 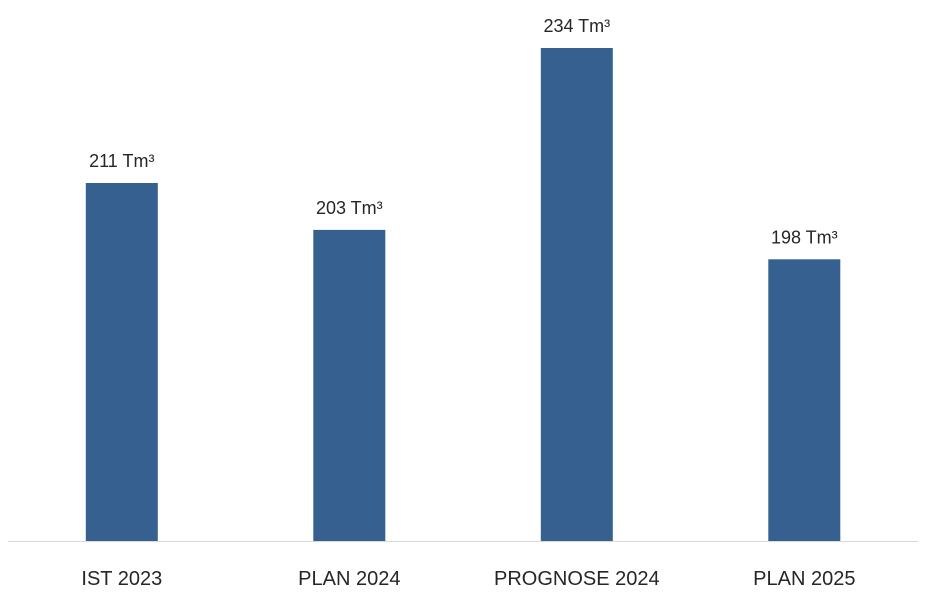 What do you see at coordinates (121, 161) in the screenshot?
I see `data-label-ist-2023: 211 Tm³` at bounding box center [121, 161].